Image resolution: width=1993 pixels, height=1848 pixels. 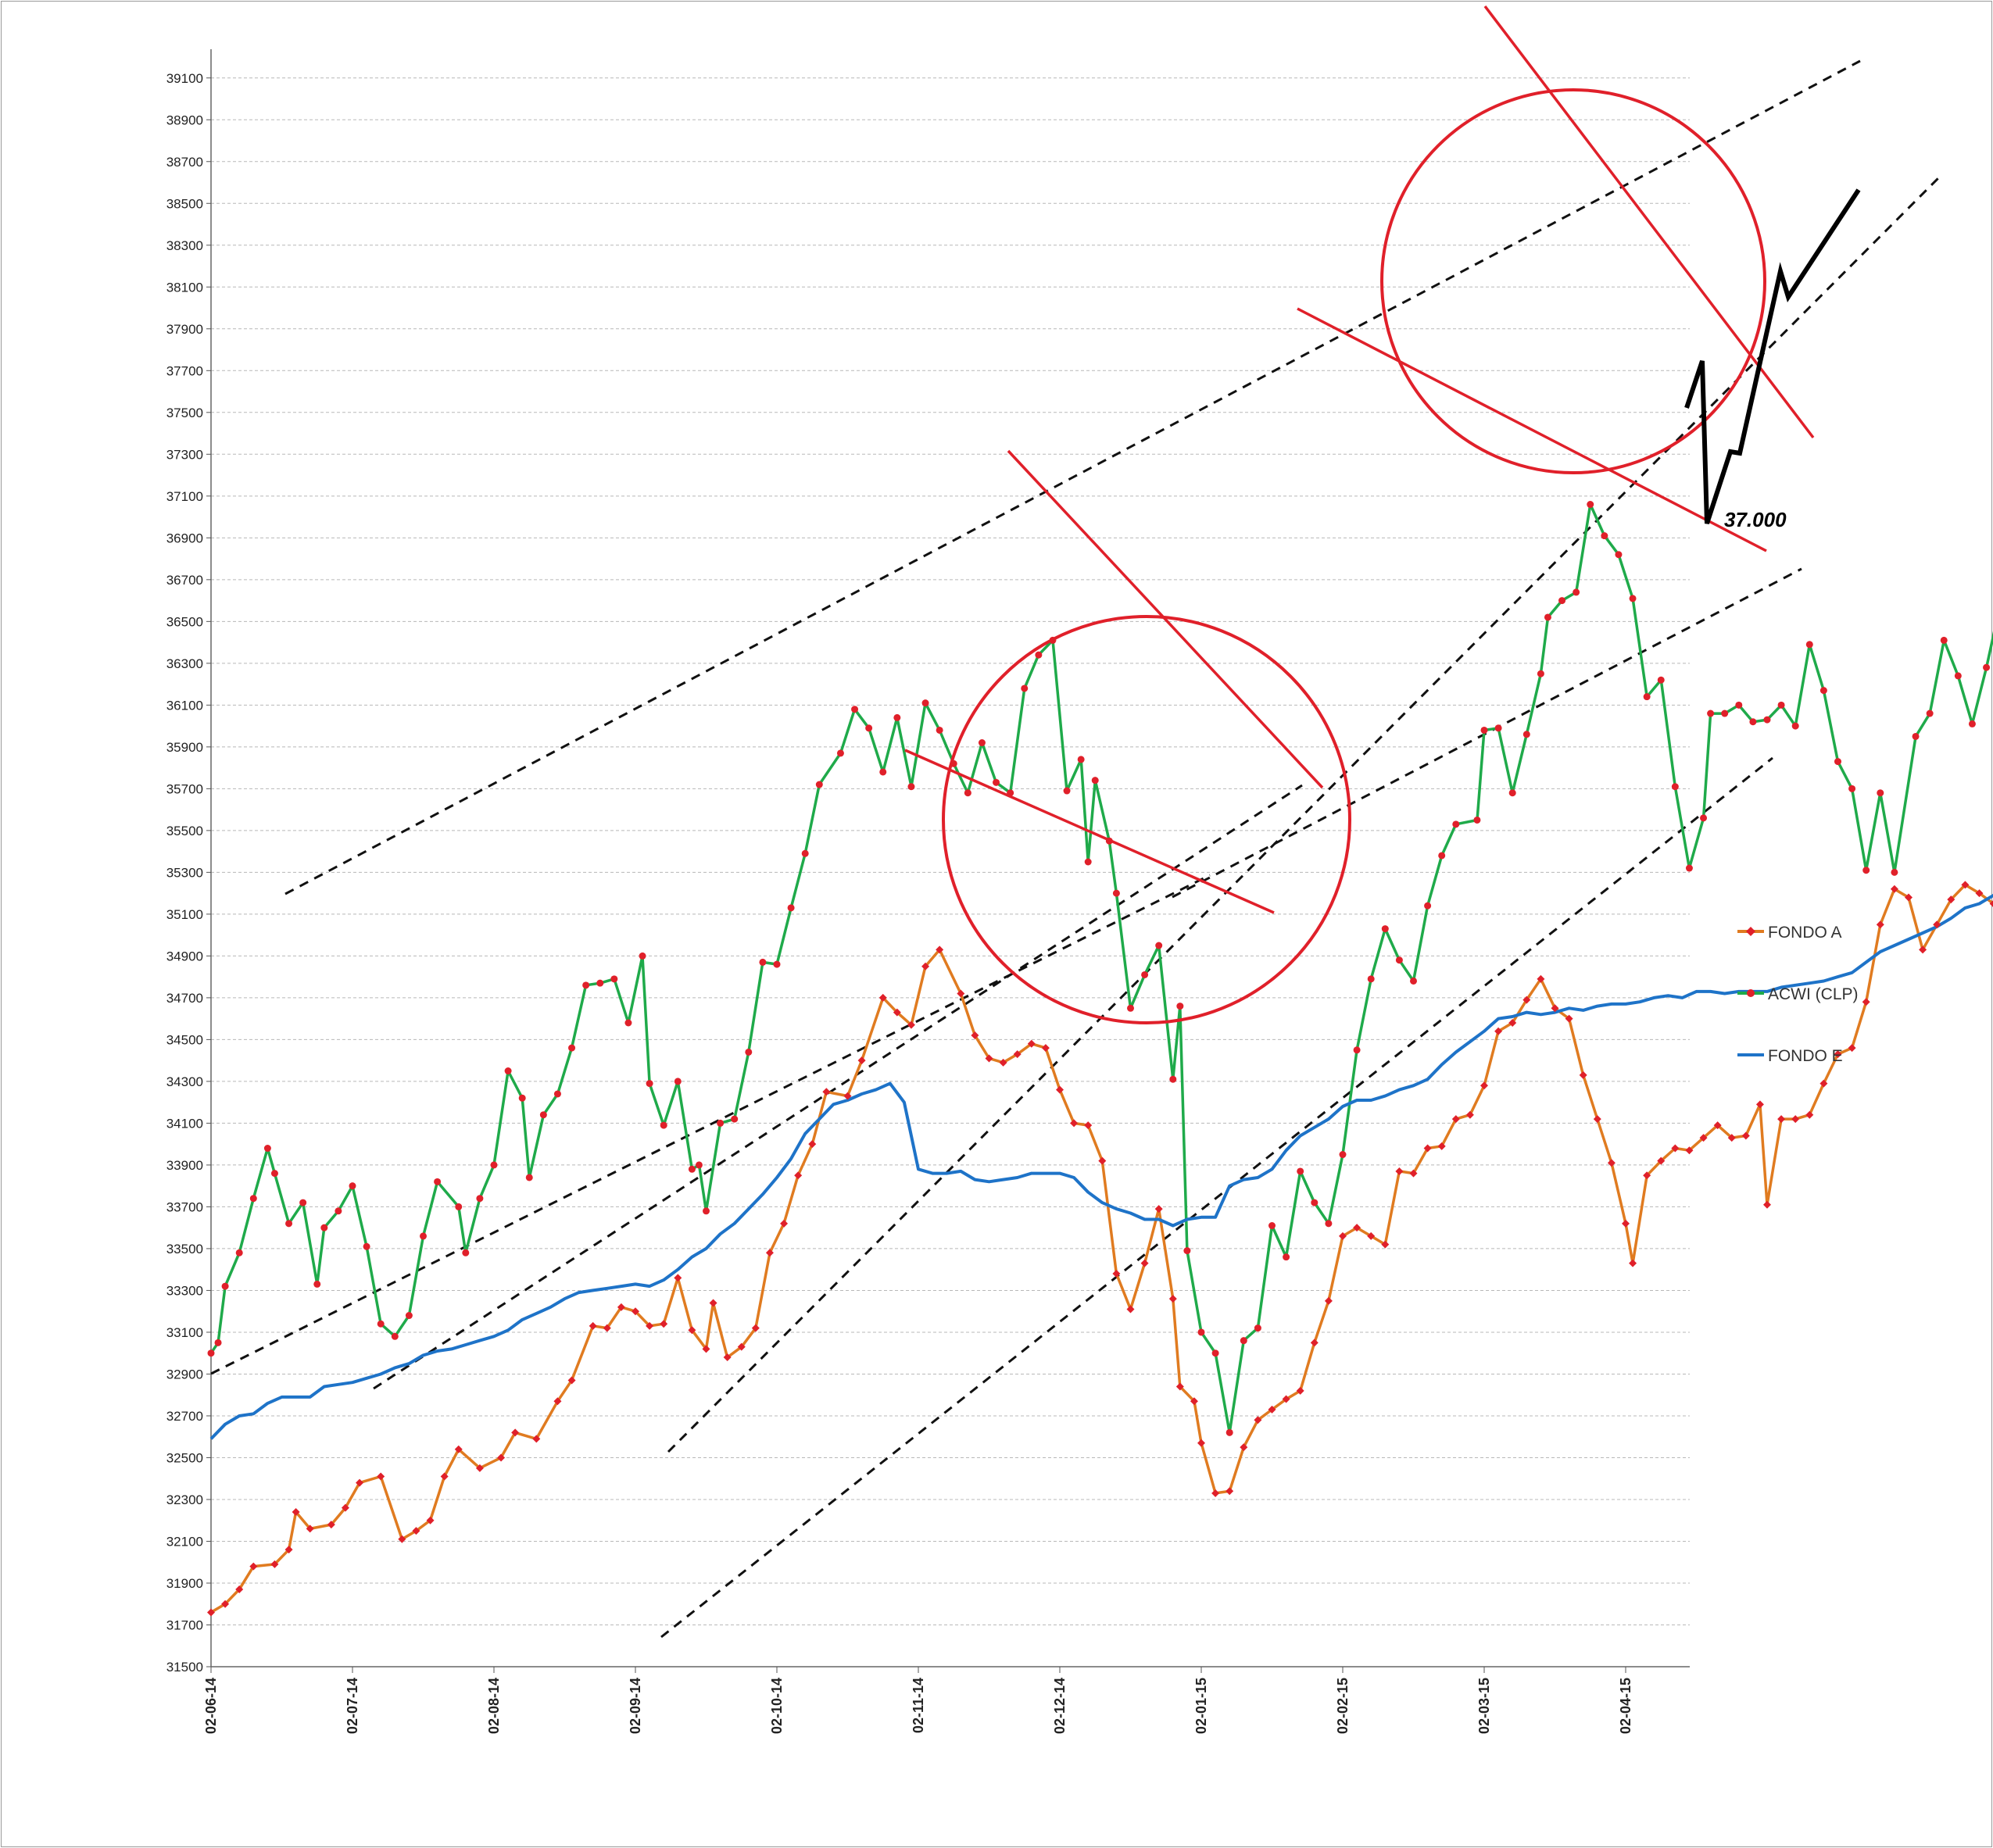 What do you see at coordinates (184, 454) in the screenshot?
I see `y-tick-label: 37300` at bounding box center [184, 454].